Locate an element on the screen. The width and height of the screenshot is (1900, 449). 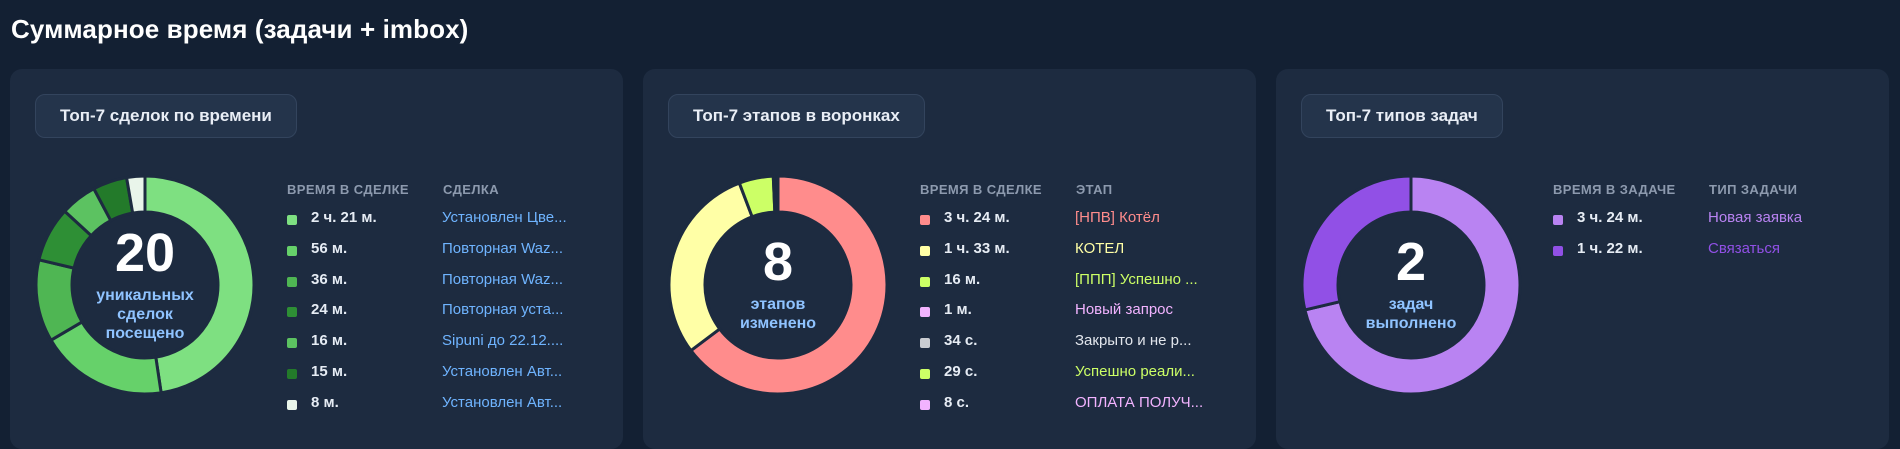
time-value: 2 ч. 21 м. is located at coordinates (344, 217).